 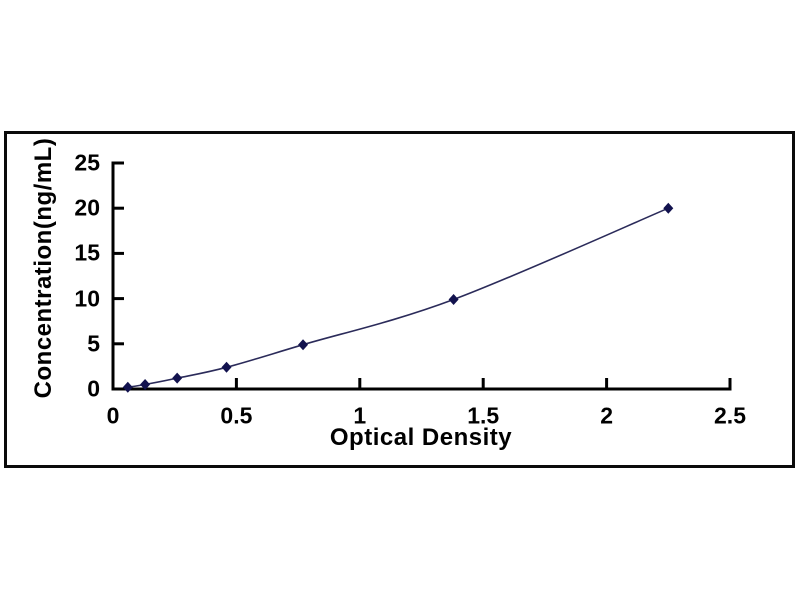 What do you see at coordinates (93, 343) in the screenshot?
I see `y-tick-label: 5` at bounding box center [93, 343].